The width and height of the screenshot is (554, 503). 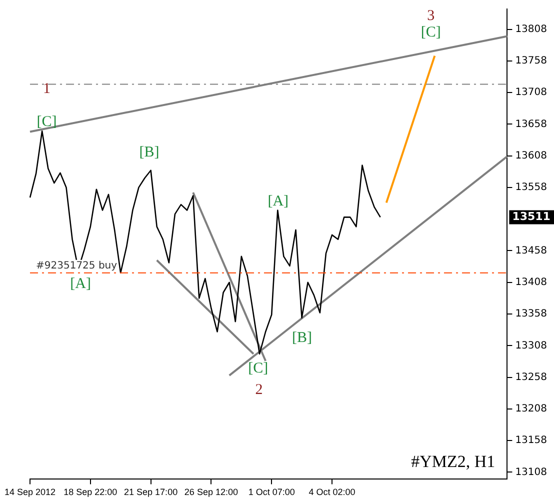 What do you see at coordinates (46, 88) in the screenshot?
I see `annotation: 1` at bounding box center [46, 88].